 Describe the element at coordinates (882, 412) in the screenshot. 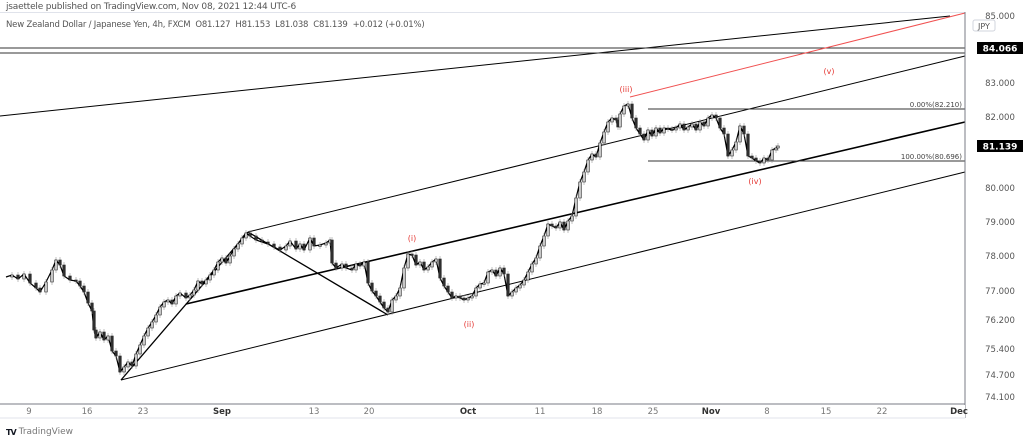

I see `time-tick-label: 22` at that location.